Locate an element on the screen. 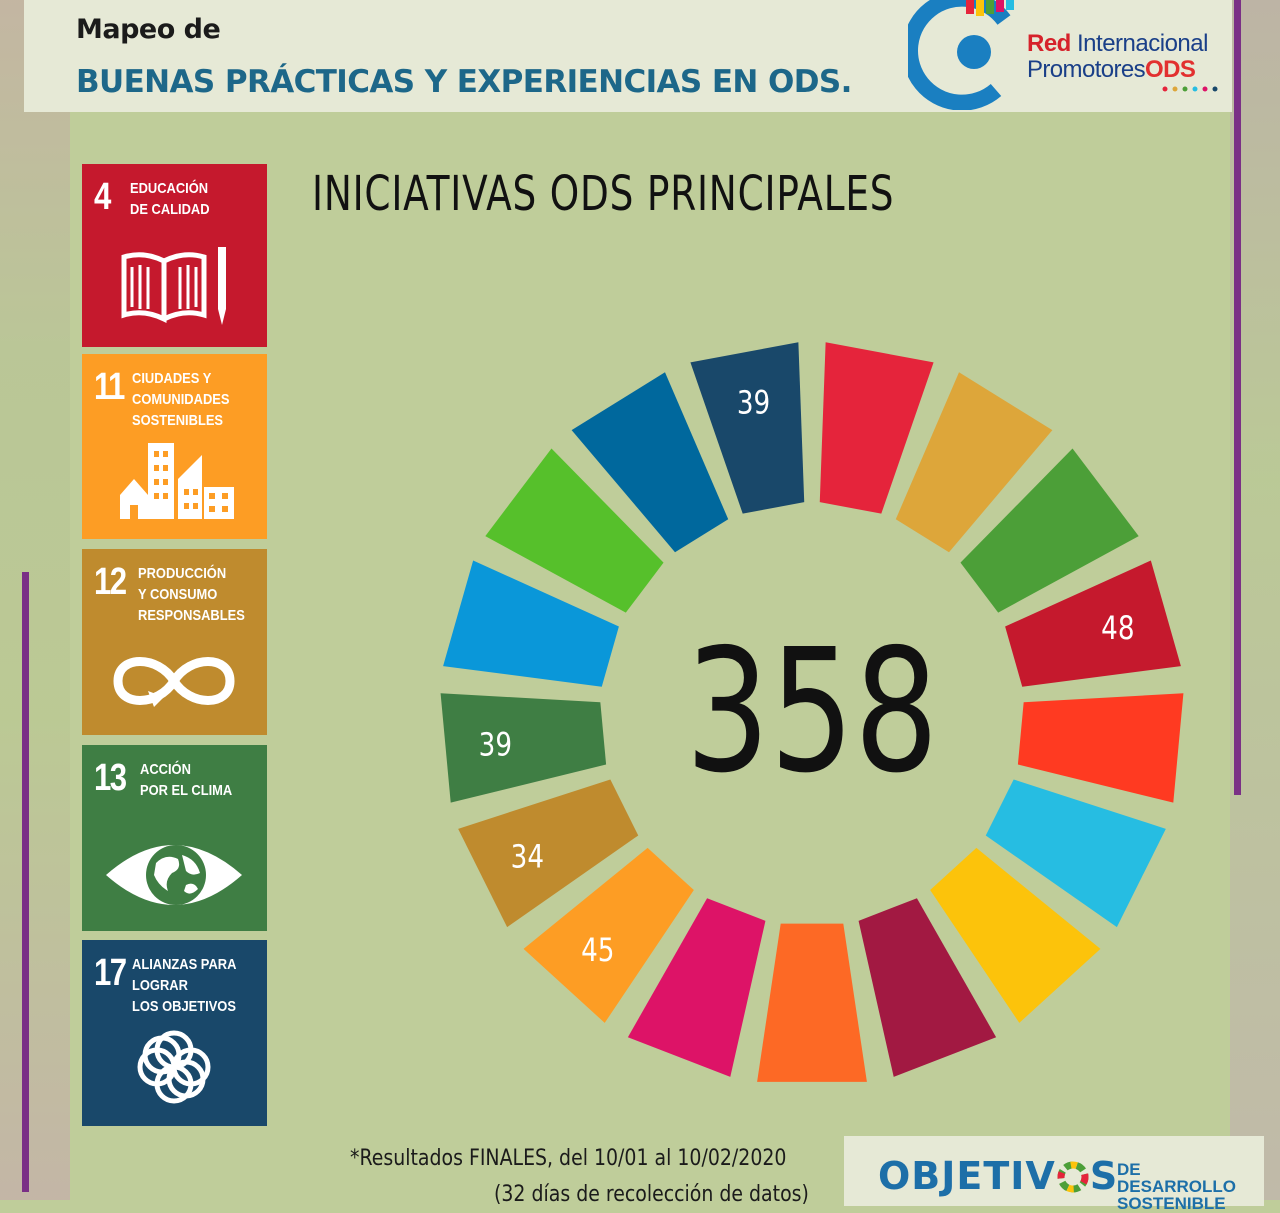 This screenshot has width=1280, height=1213. sdg-tile-4: 4 EDUCACIÓN DE CALIDAD is located at coordinates (174, 255).